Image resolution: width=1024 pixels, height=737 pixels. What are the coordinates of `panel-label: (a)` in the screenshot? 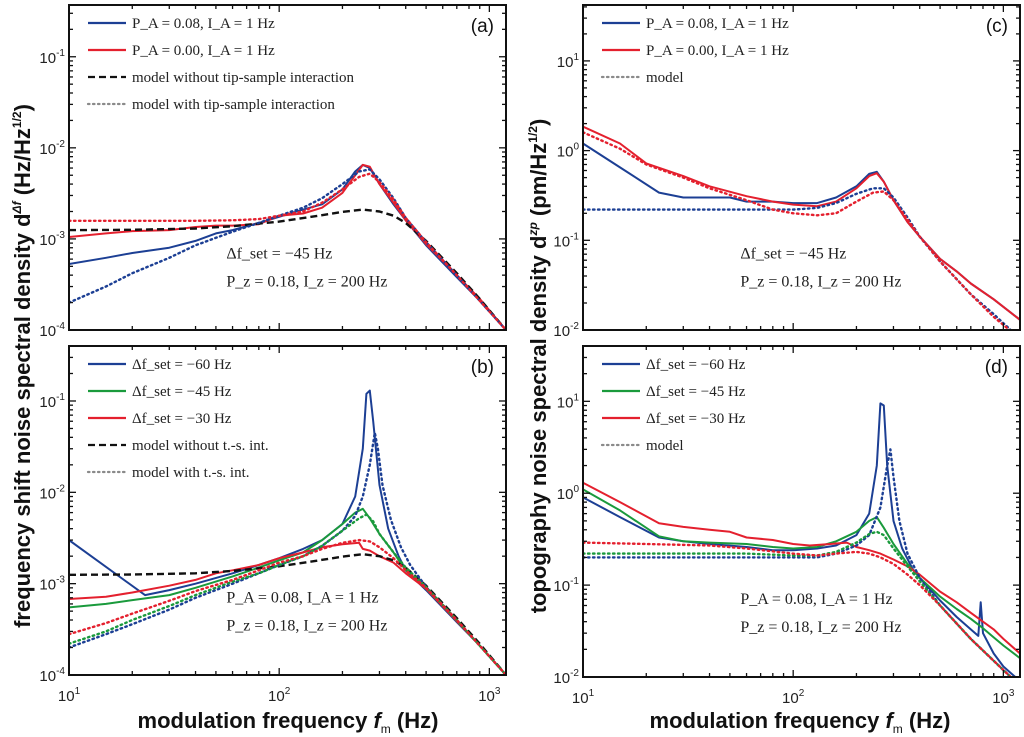 It's located at (482, 26).